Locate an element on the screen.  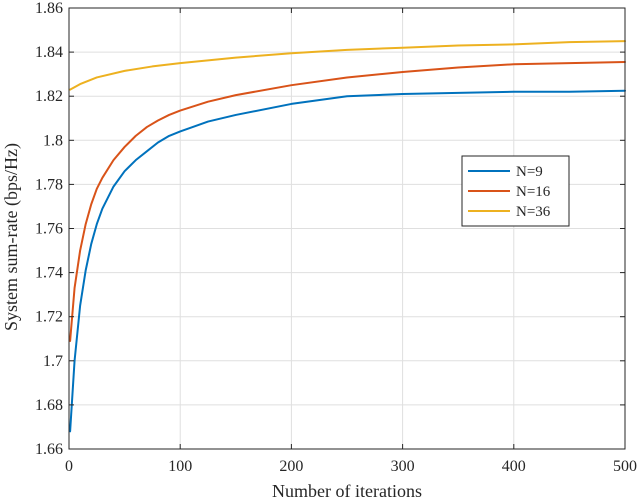
y-axis-label: System sum-rate (bps/Hz) is located at coordinates (11, 237).